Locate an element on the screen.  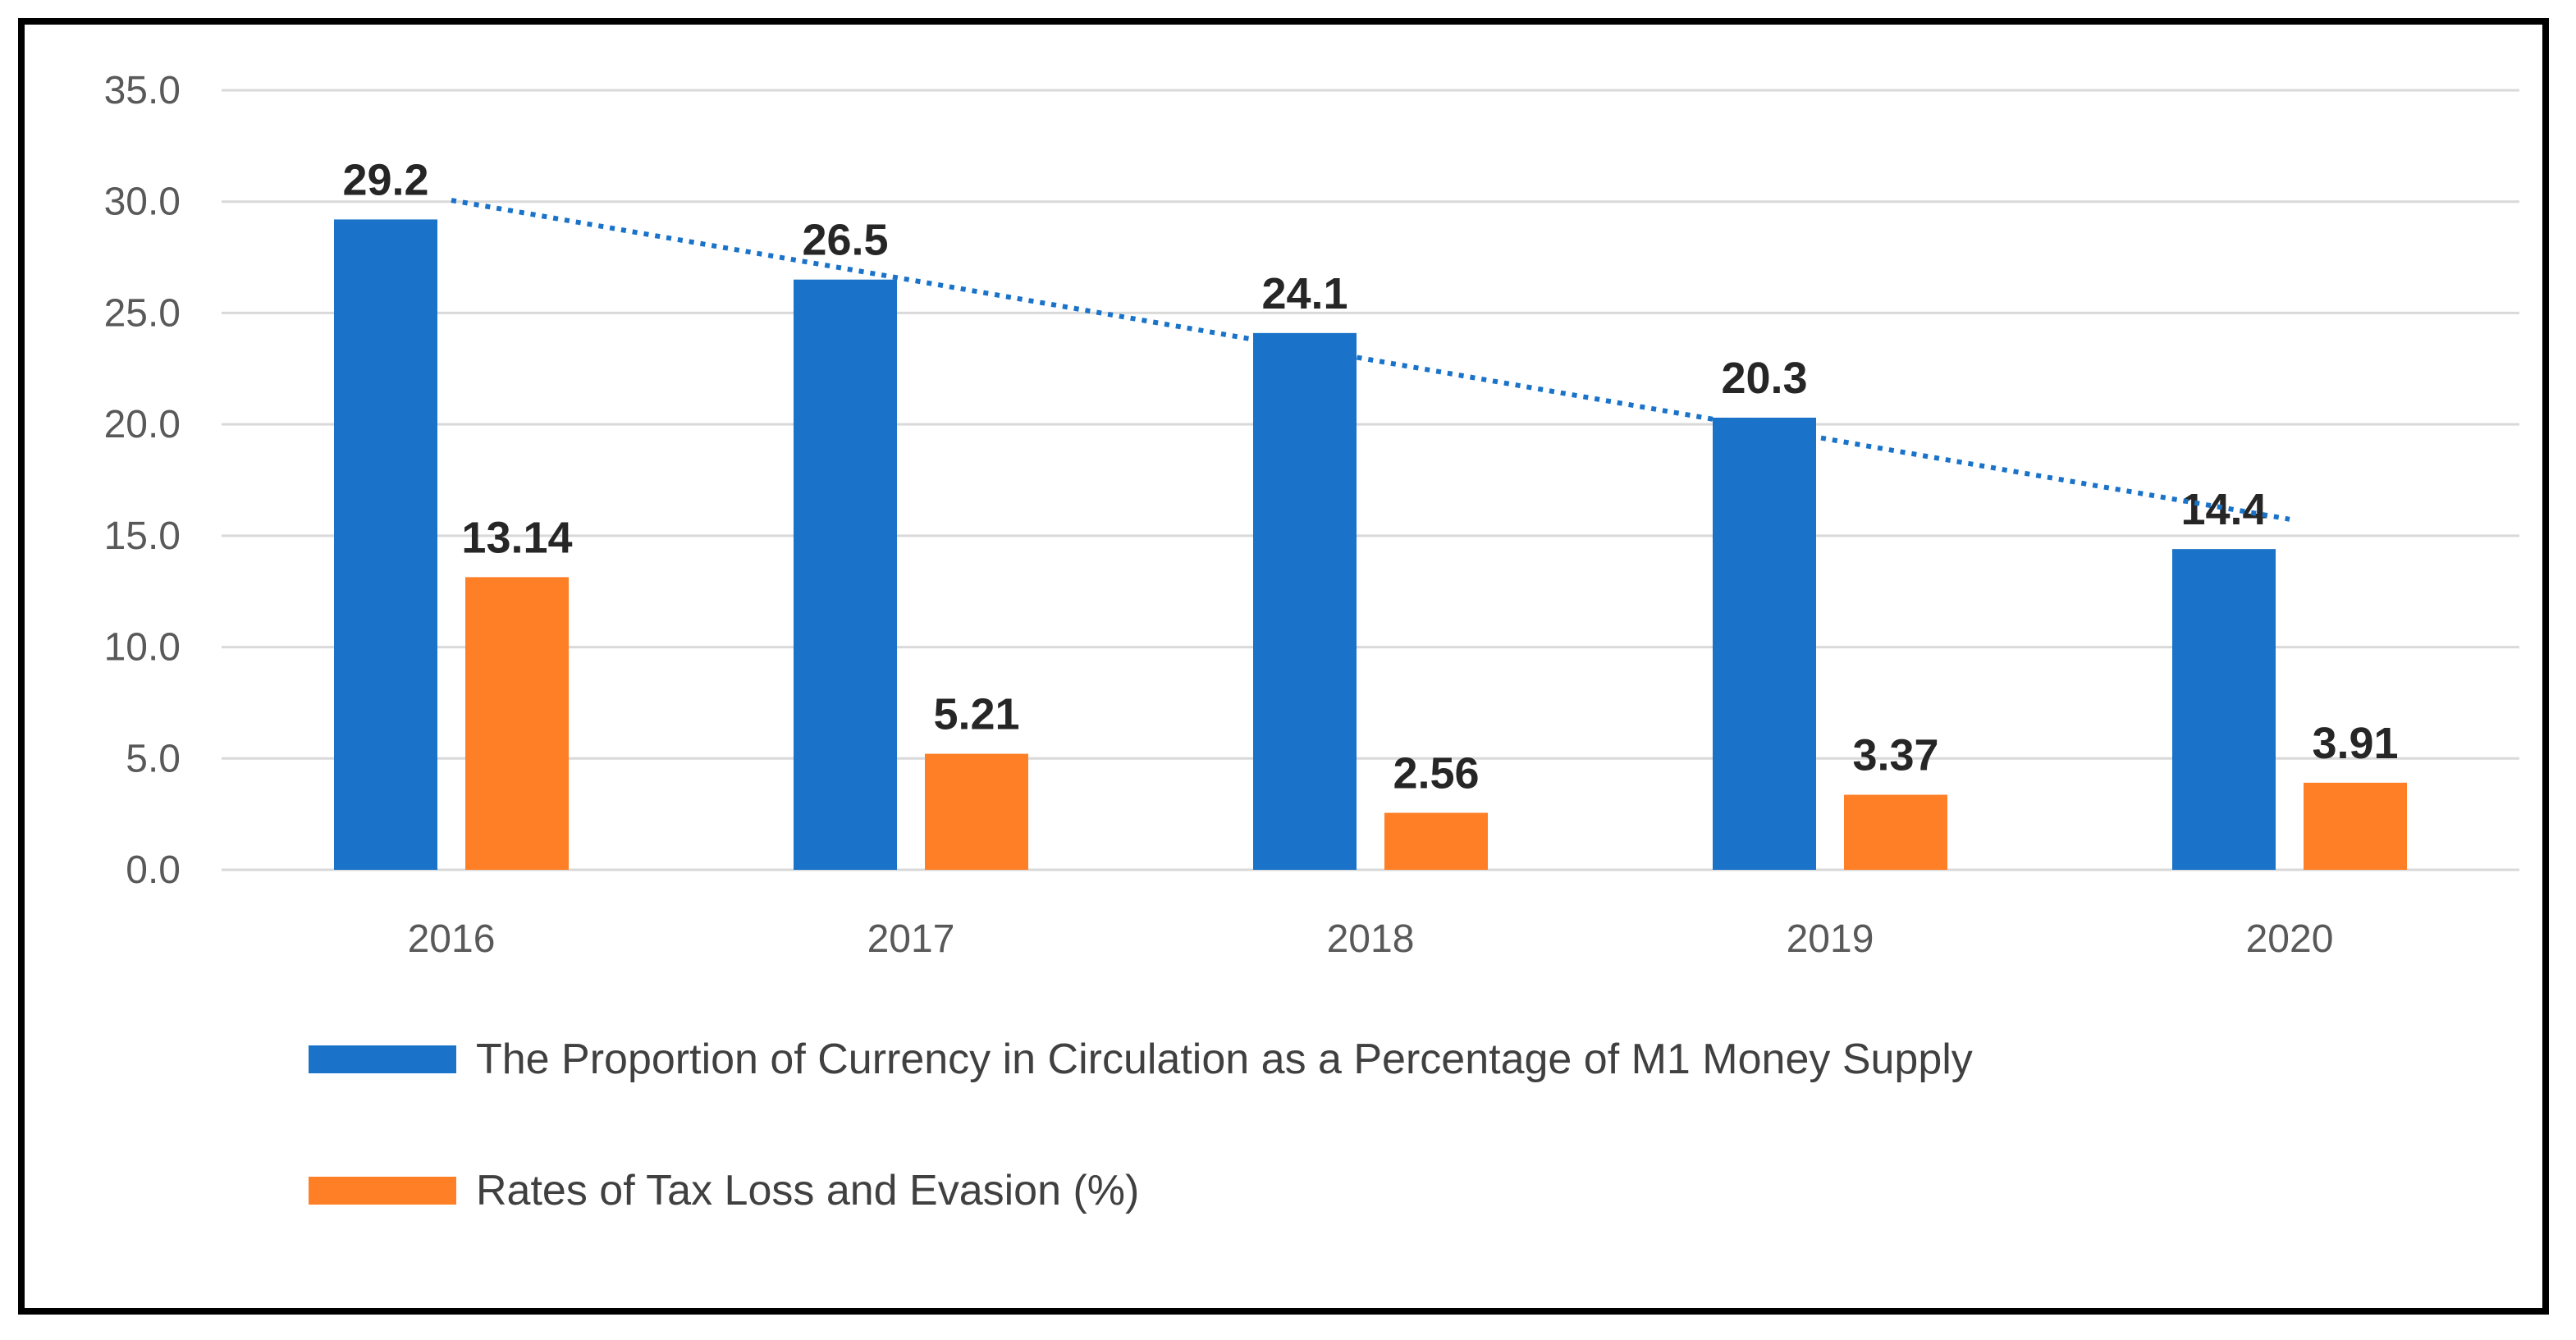
y-tick-label: 35.0 is located at coordinates (142, 90).